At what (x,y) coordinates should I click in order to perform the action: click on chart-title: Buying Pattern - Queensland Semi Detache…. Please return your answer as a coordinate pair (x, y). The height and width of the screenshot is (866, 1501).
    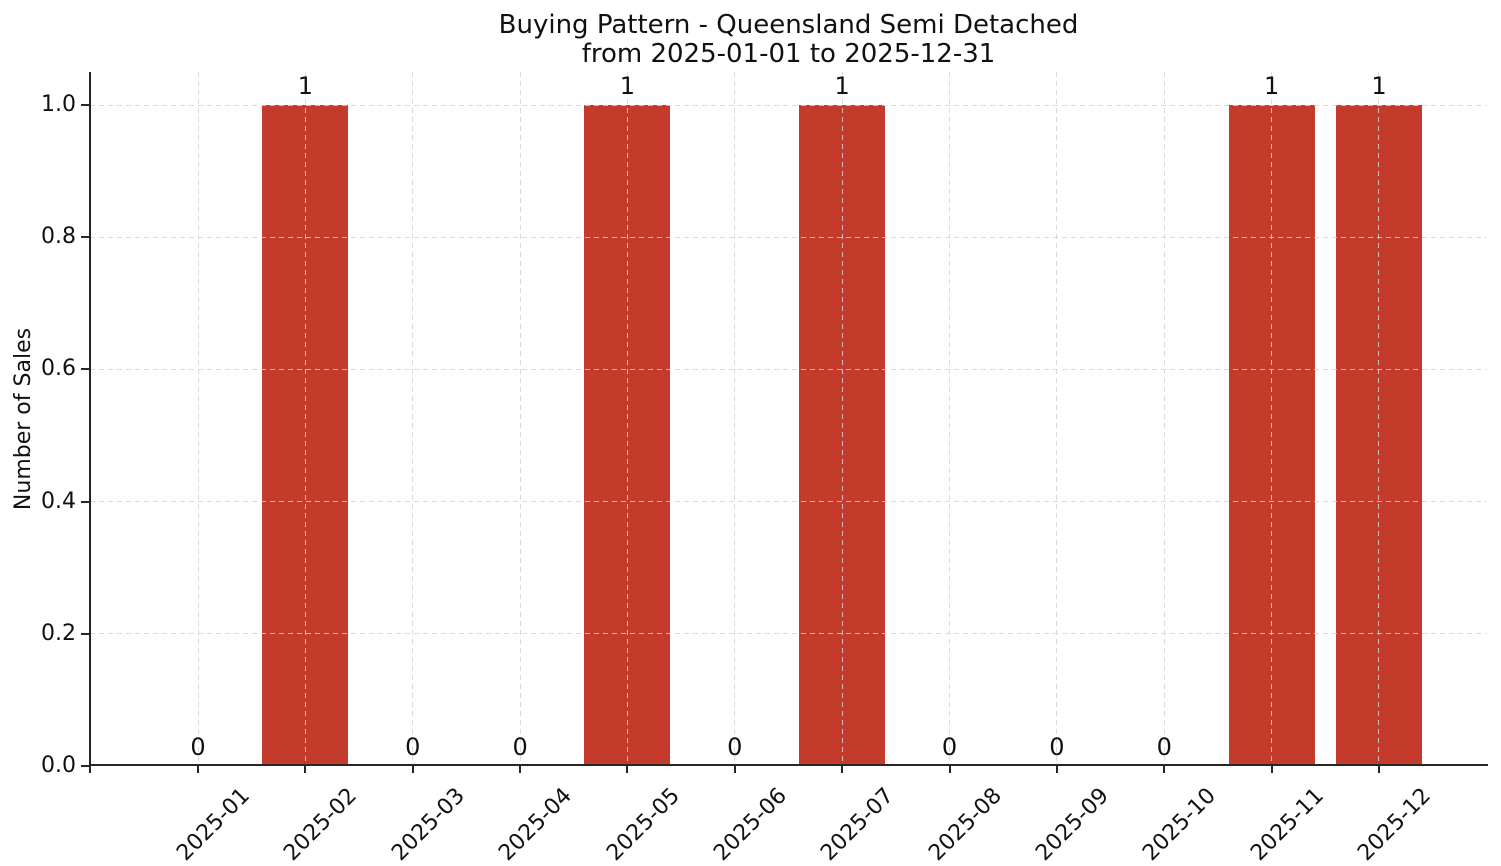
    Looking at the image, I should click on (788, 25).